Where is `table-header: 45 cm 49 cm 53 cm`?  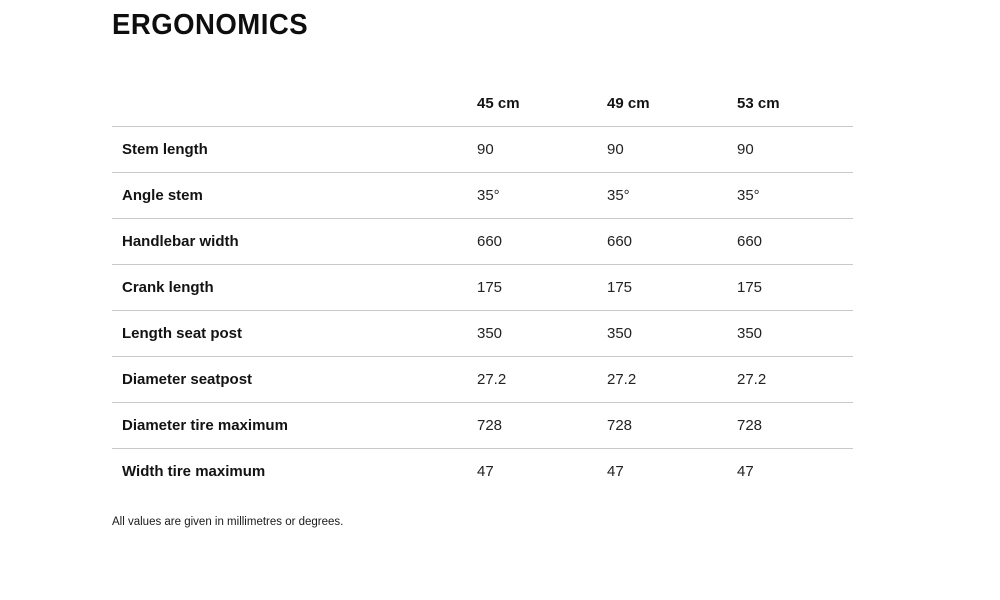
table-header: 45 cm 49 cm 53 cm is located at coordinates (482, 85).